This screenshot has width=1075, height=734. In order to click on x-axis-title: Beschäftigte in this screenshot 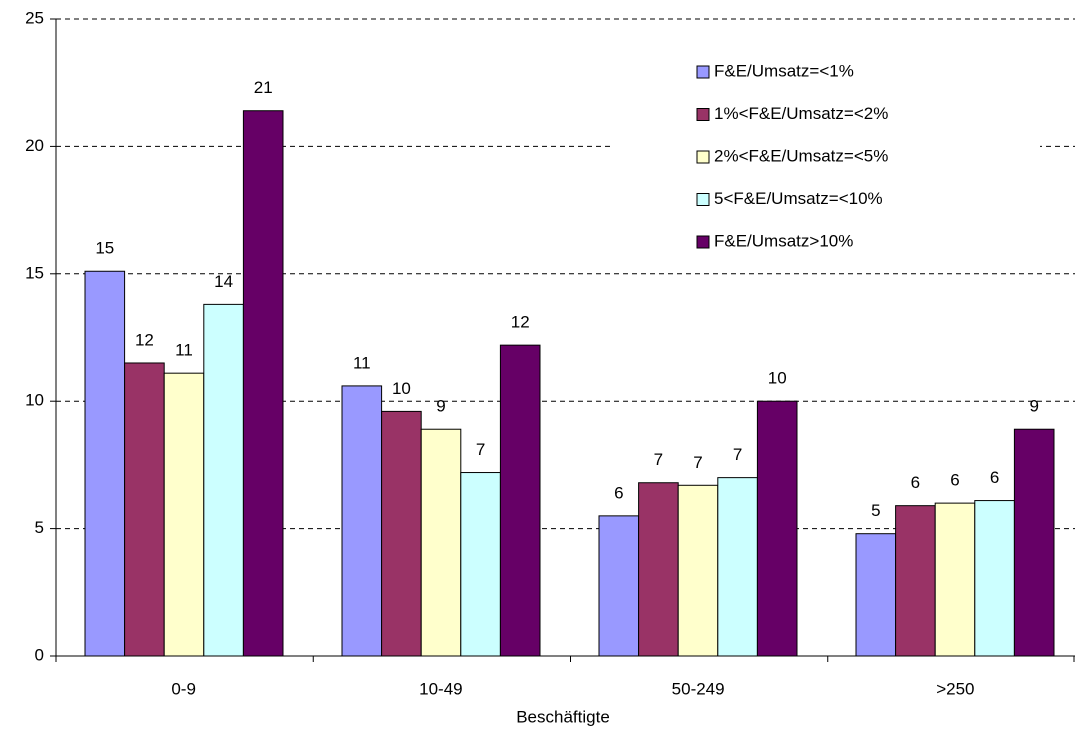, I will do `click(563, 716)`.